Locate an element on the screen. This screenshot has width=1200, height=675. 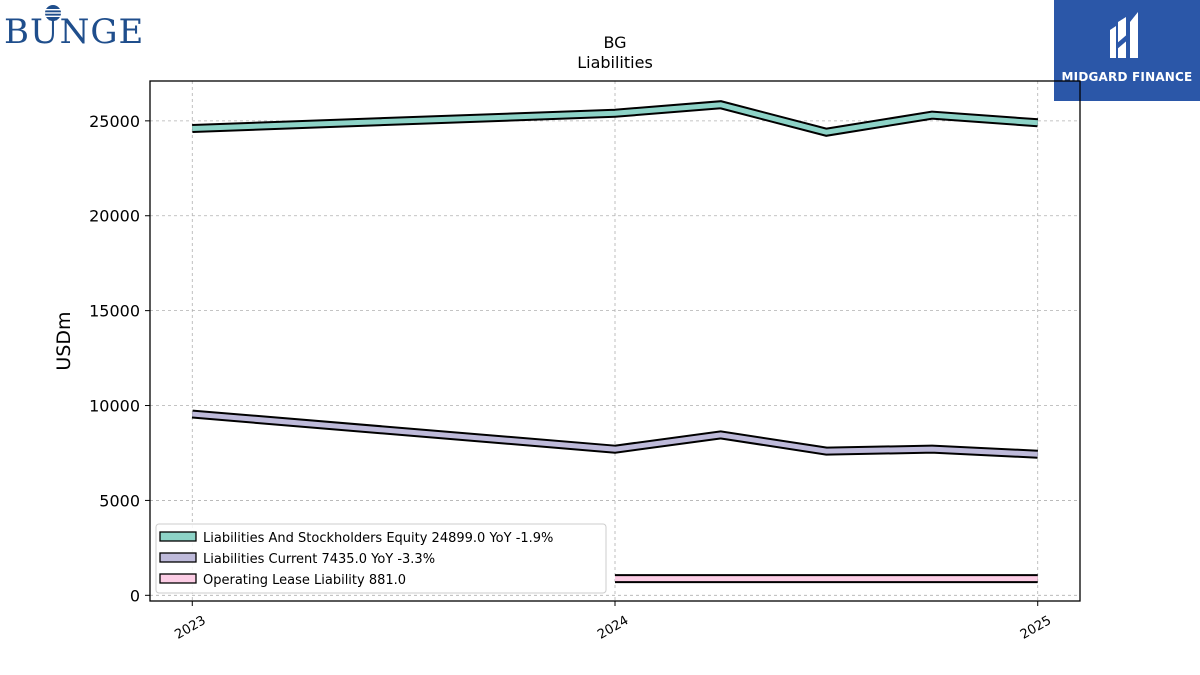
legend-box is located at coordinates (381, 558).